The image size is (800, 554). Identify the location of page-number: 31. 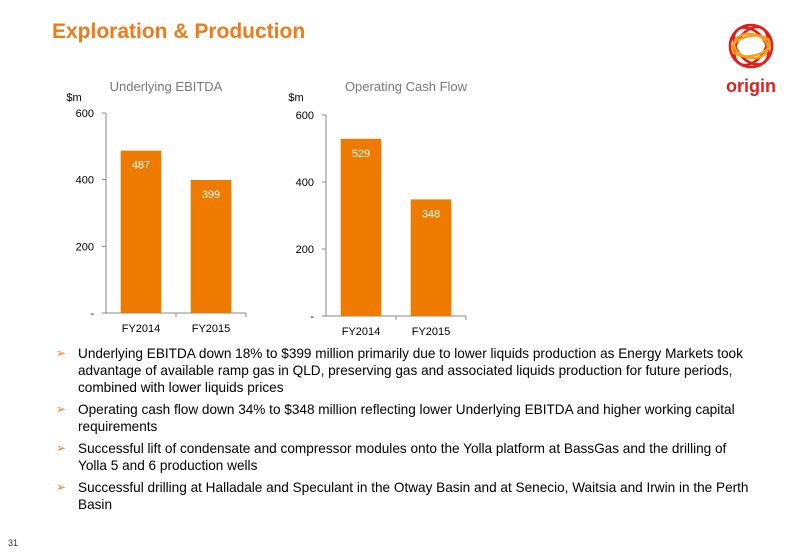
(13, 543).